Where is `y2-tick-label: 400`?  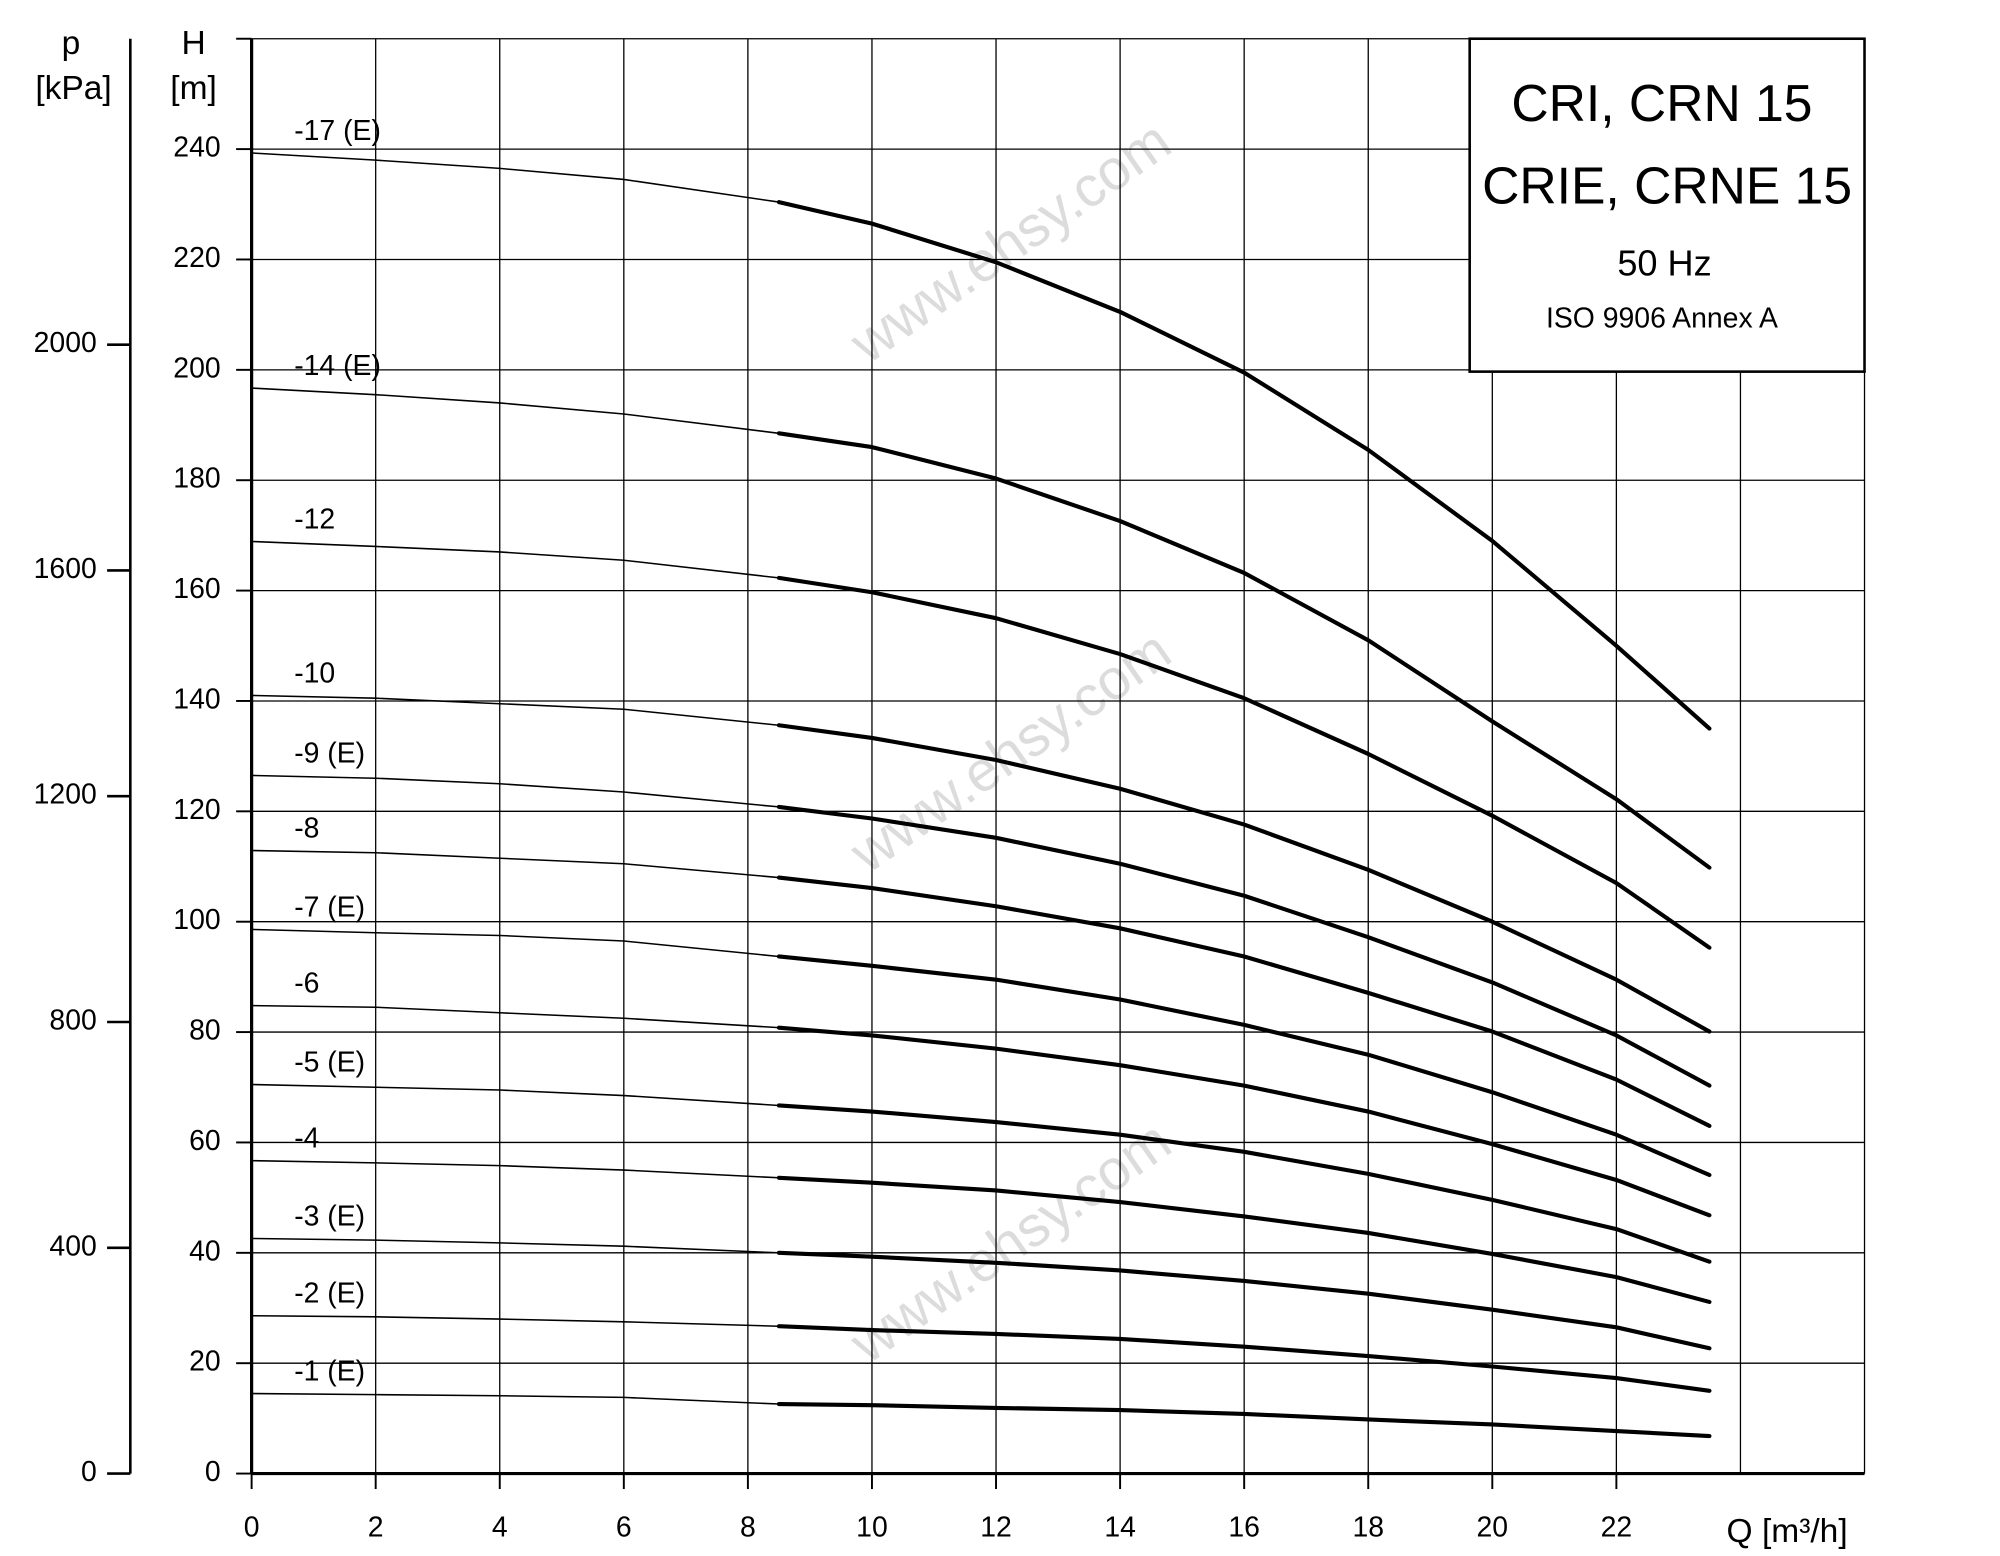 y2-tick-label: 400 is located at coordinates (72, 1246).